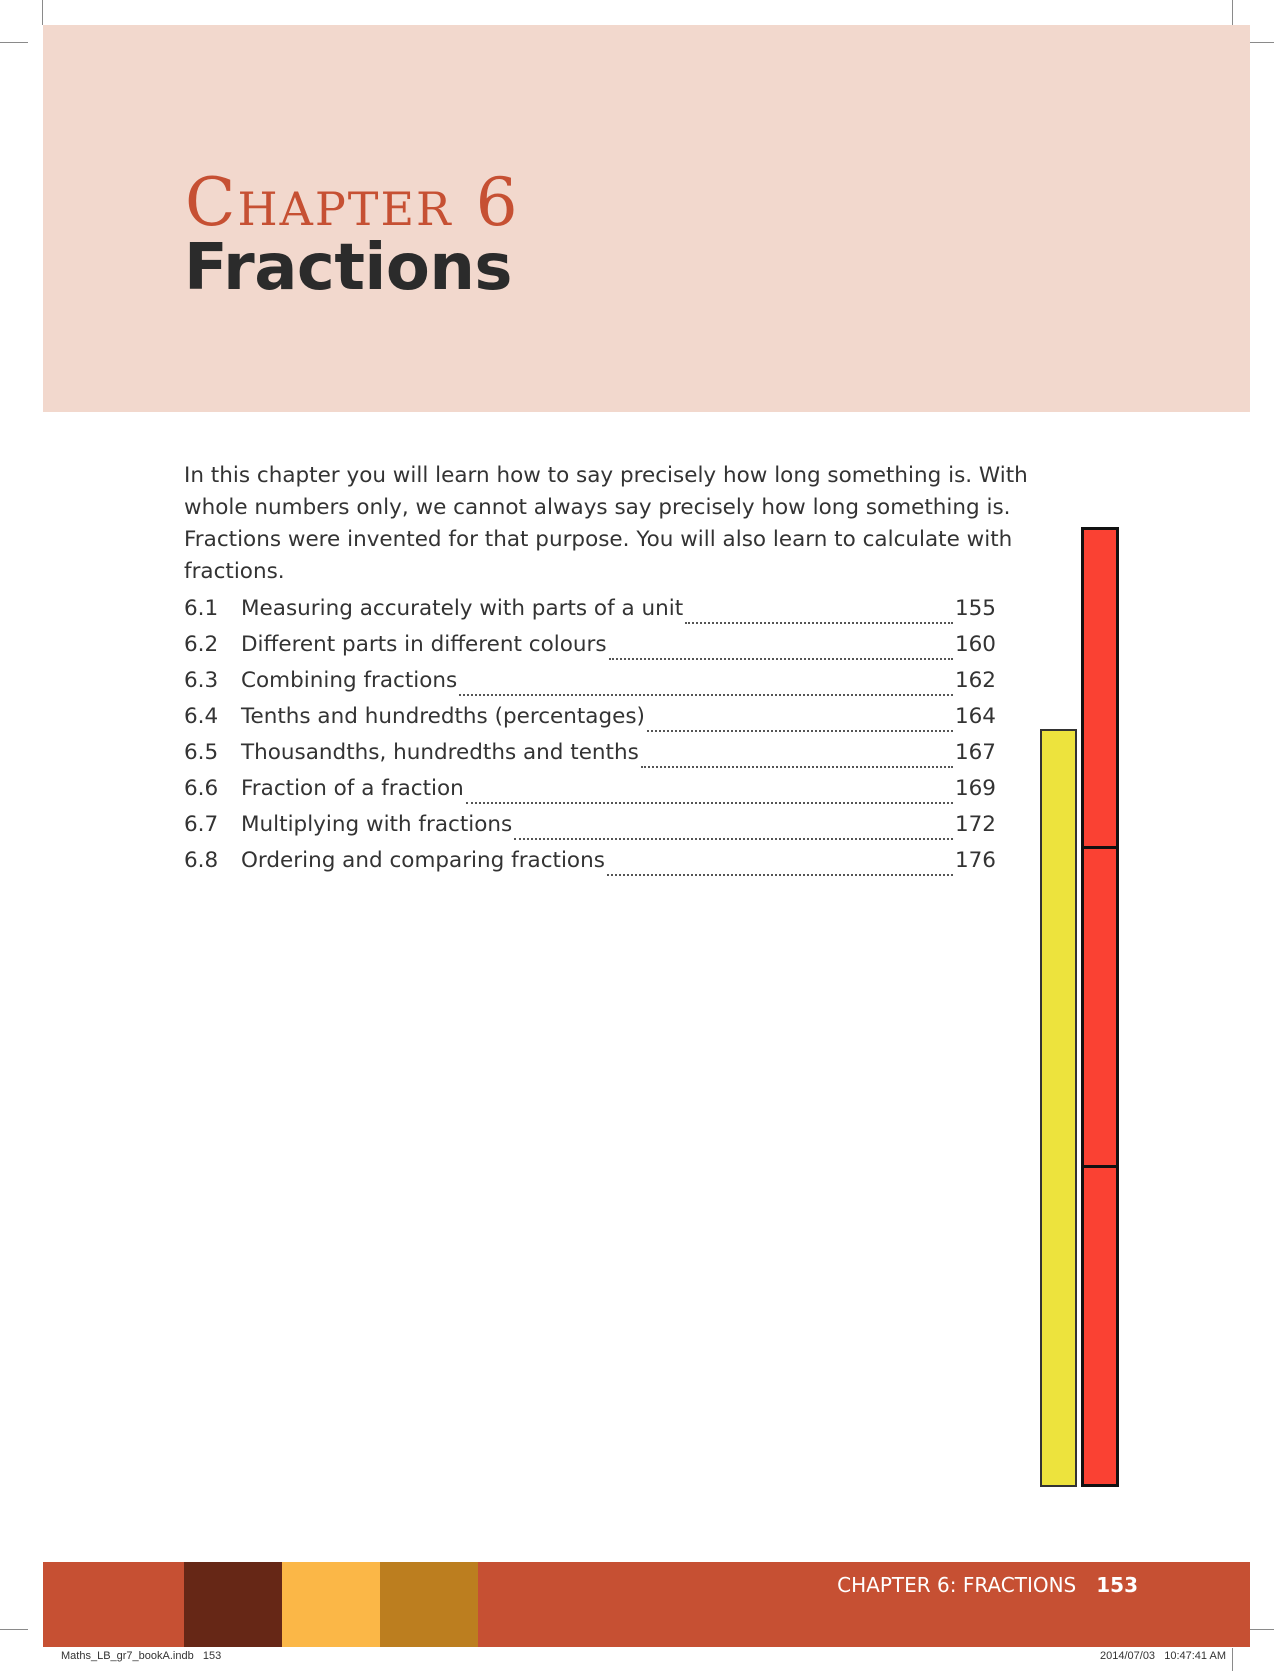  Describe the element at coordinates (201, 644) in the screenshot. I see `toc-section-number: 6.2` at that location.